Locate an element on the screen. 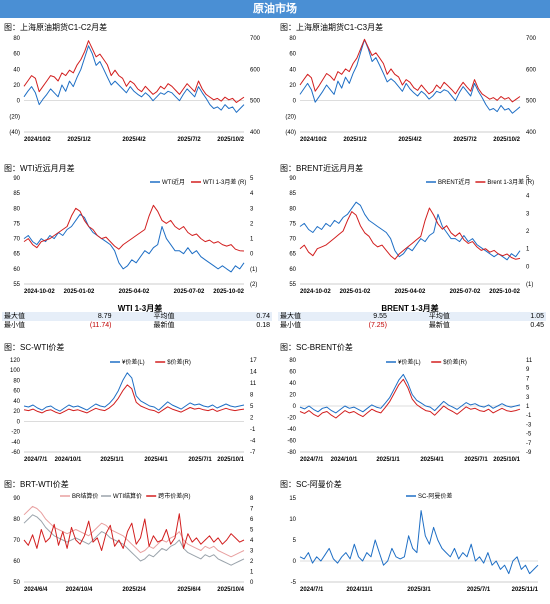 The height and width of the screenshot is (604, 550). panel-title-sc-c1-c2: 图：上海原油期货C1-C2月差 is located at coordinates (56, 27).